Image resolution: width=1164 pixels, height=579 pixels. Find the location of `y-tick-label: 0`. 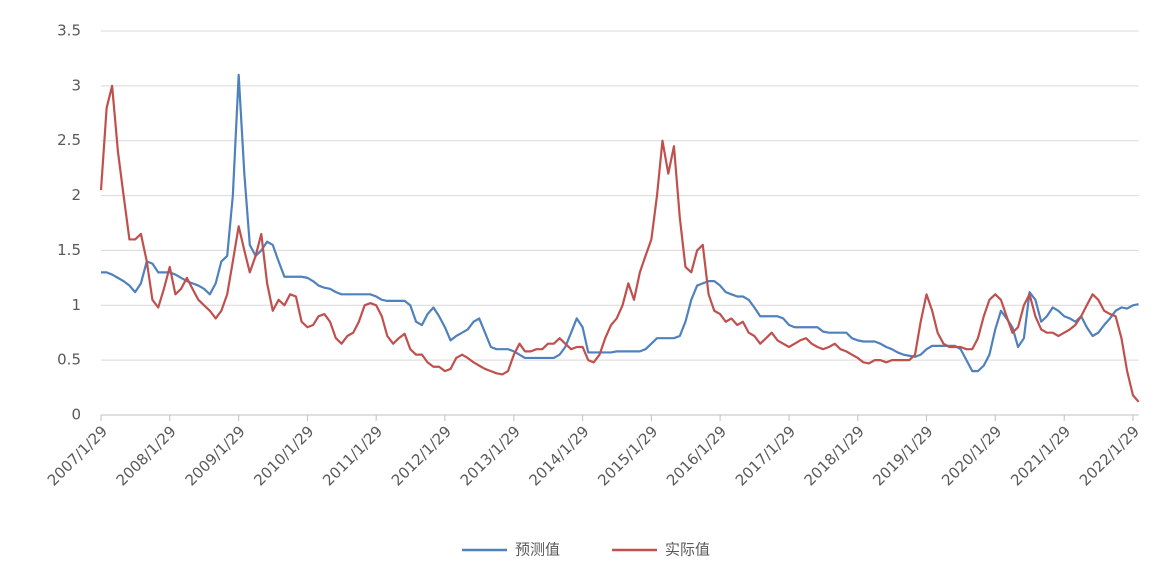

y-tick-label: 0 is located at coordinates (76, 415).